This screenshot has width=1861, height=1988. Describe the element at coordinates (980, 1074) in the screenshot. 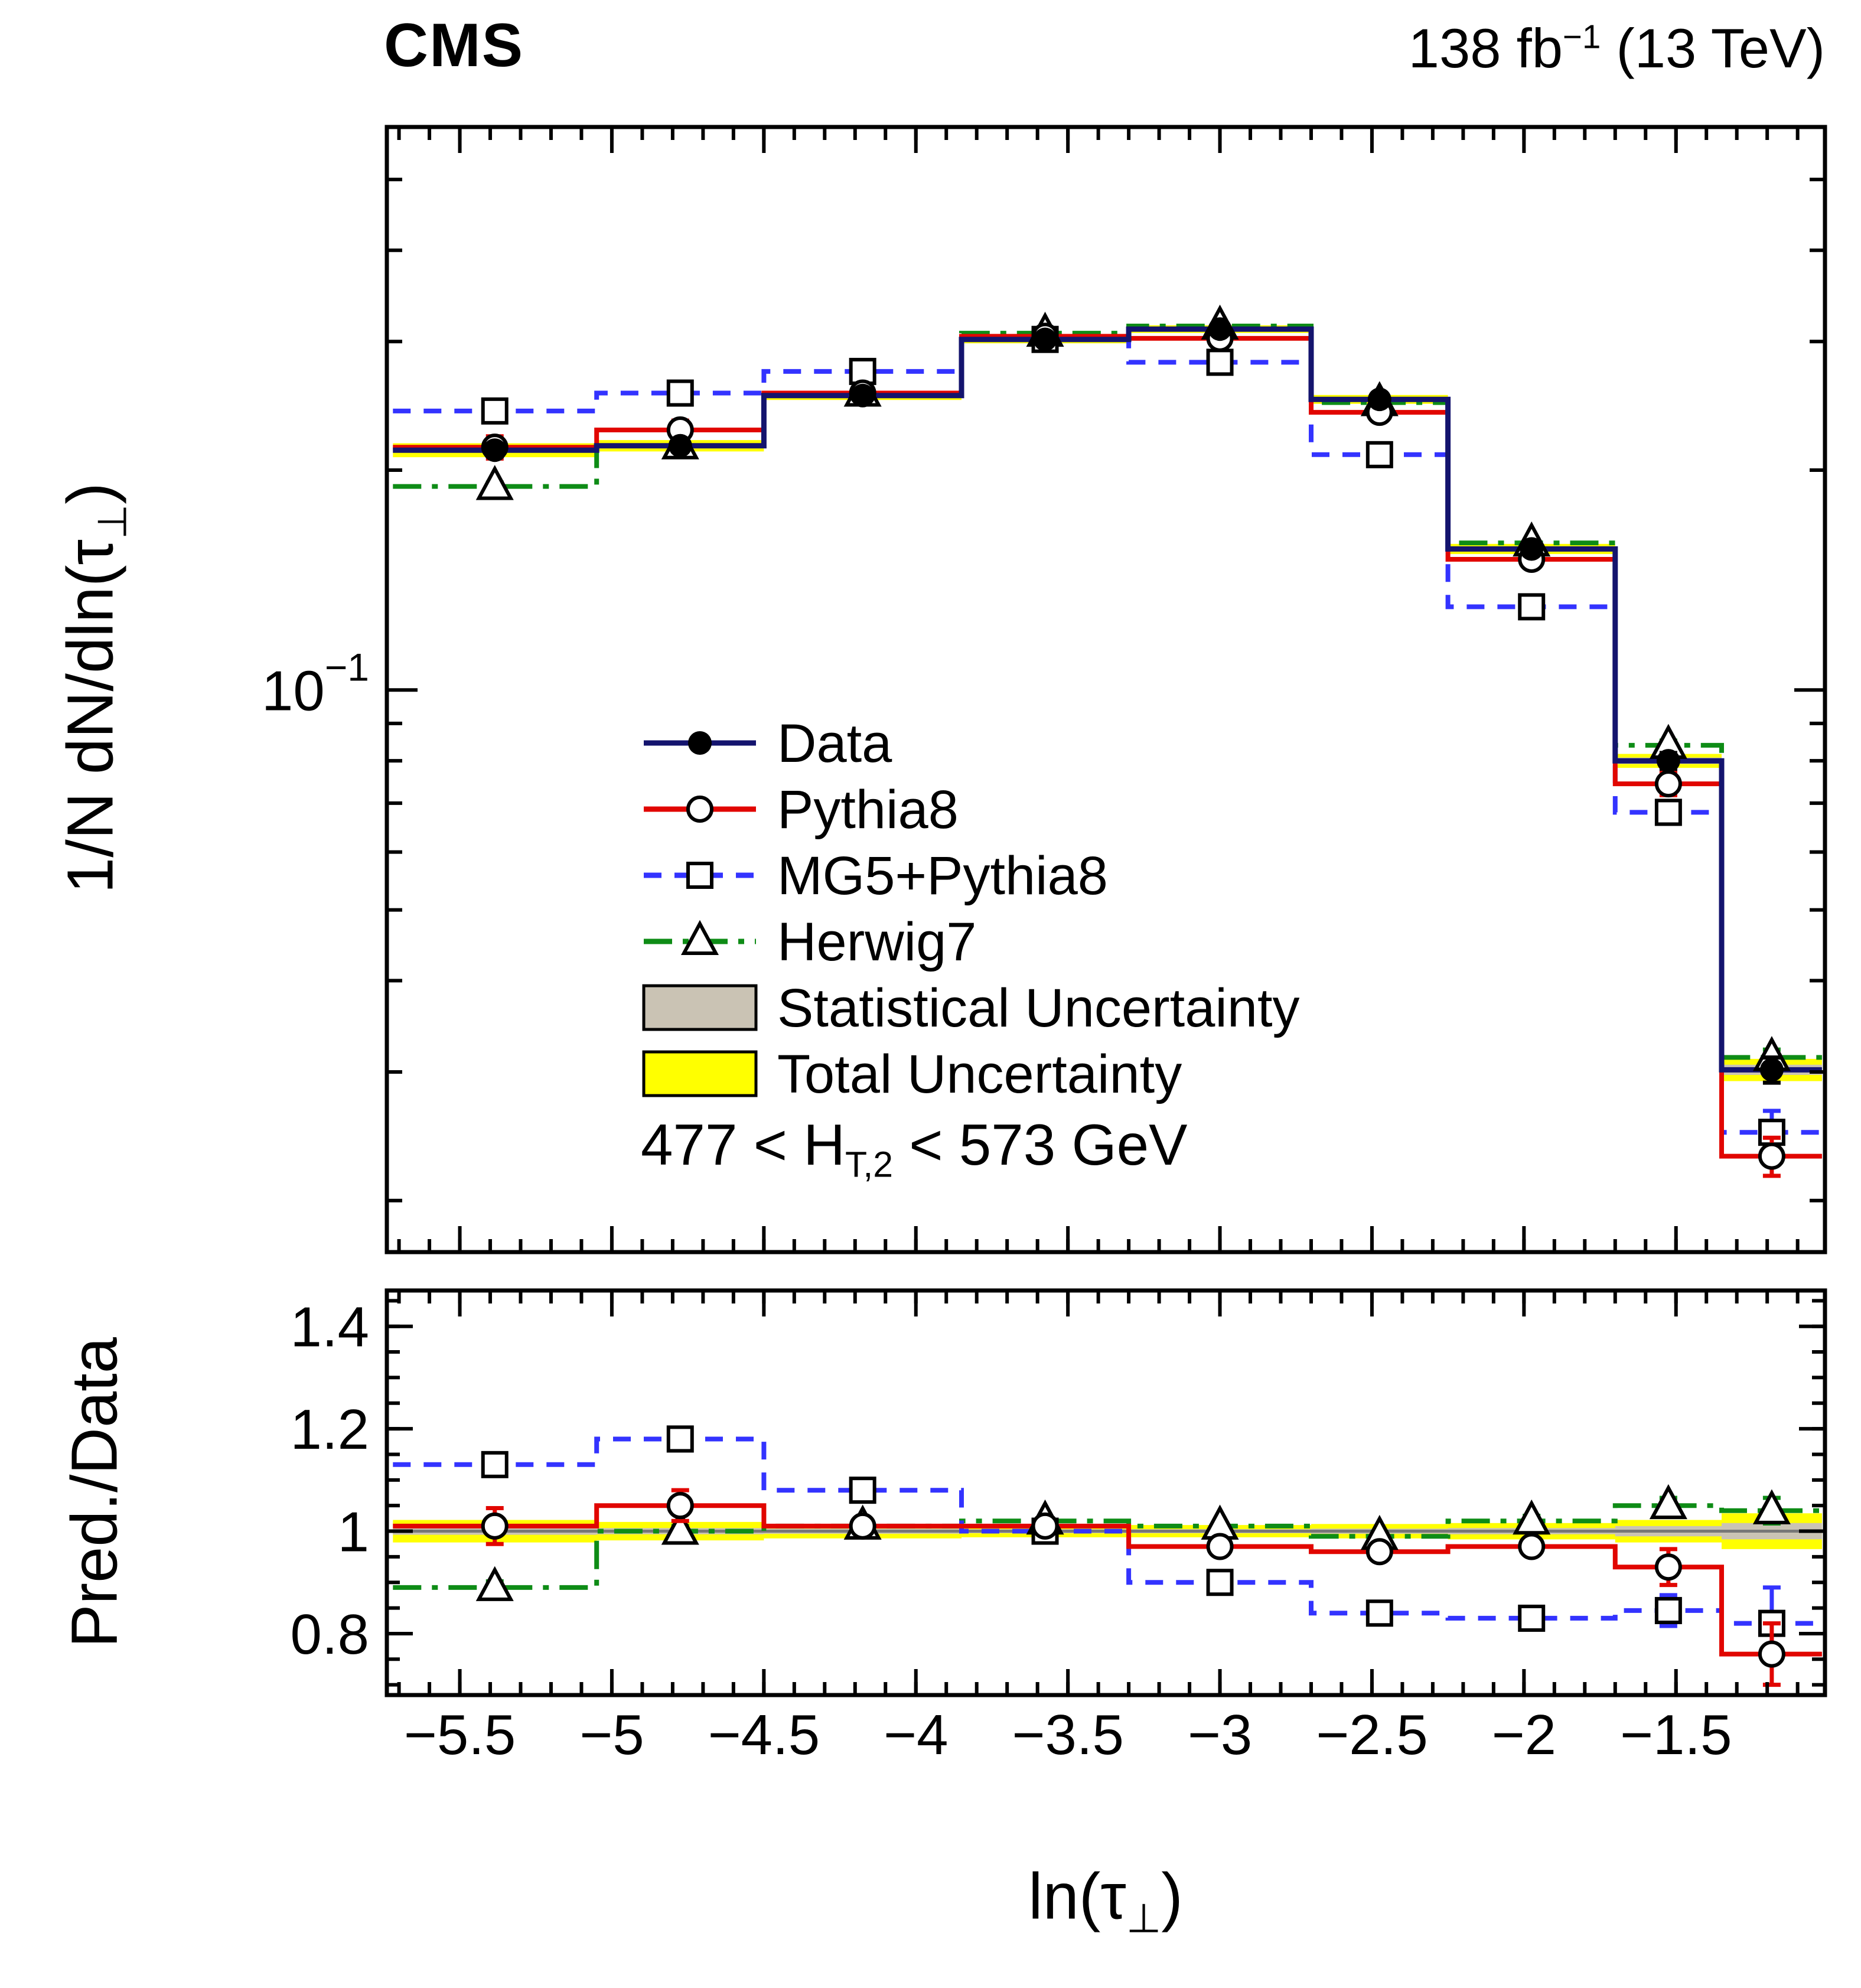

I see `svg-text: Total Uncertainty` at that location.